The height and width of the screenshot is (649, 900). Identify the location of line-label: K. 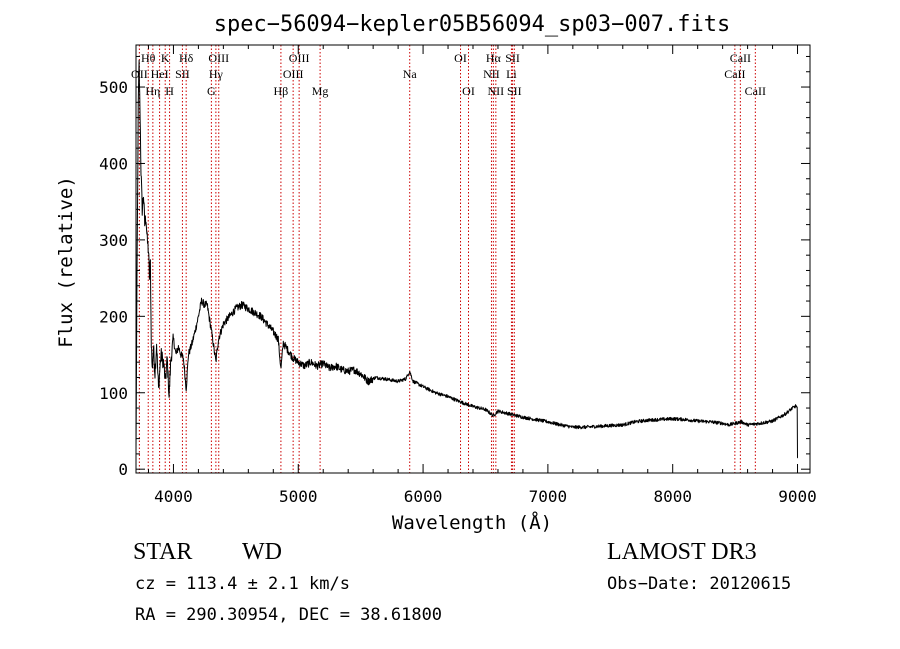
(165, 58).